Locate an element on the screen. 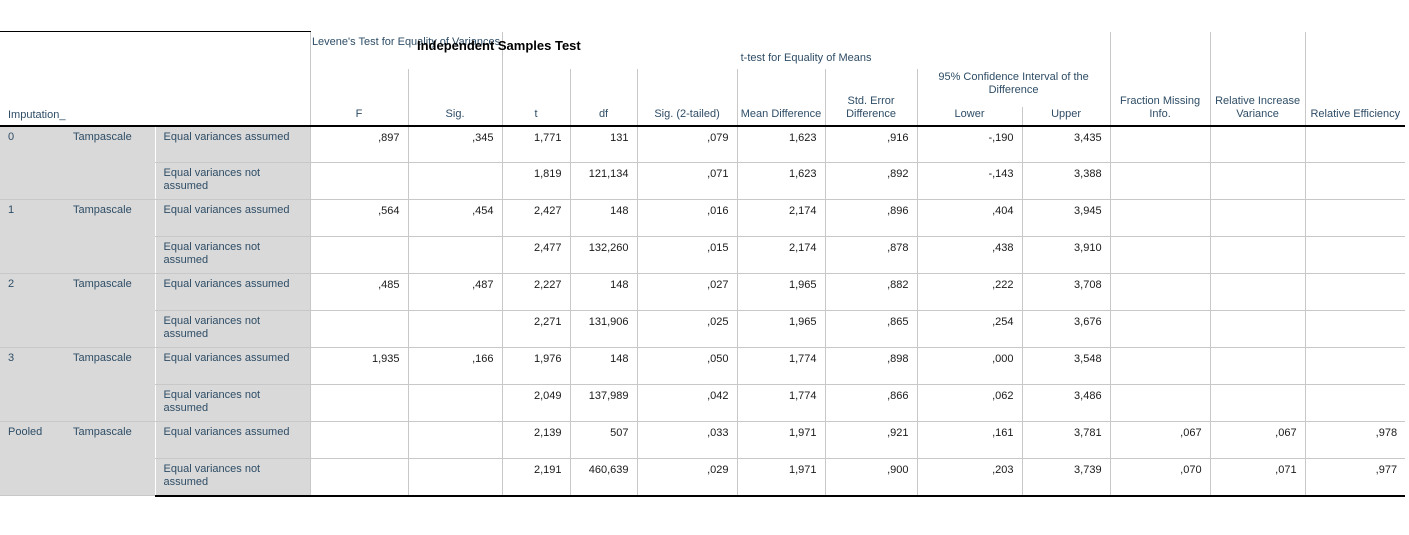  data-cell: 3,548 is located at coordinates (1066, 366).